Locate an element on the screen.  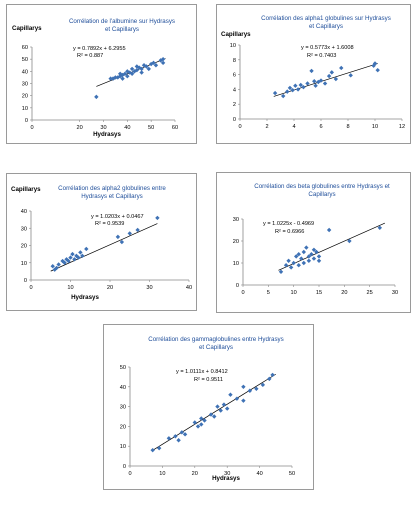
scatter-plot: 0 2 4 6 8 10 0 2 4 6 8 10 12 is located at coordinates (317, 86).